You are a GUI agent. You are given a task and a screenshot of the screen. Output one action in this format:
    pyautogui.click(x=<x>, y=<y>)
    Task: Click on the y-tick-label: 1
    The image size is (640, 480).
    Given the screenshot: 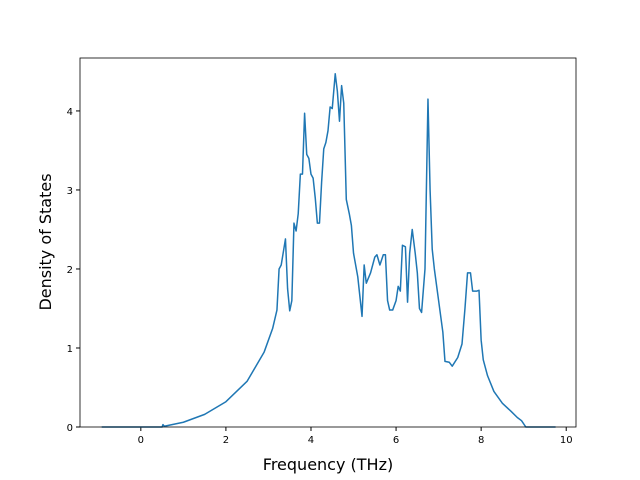 What is the action you would take?
    pyautogui.click(x=70, y=349)
    